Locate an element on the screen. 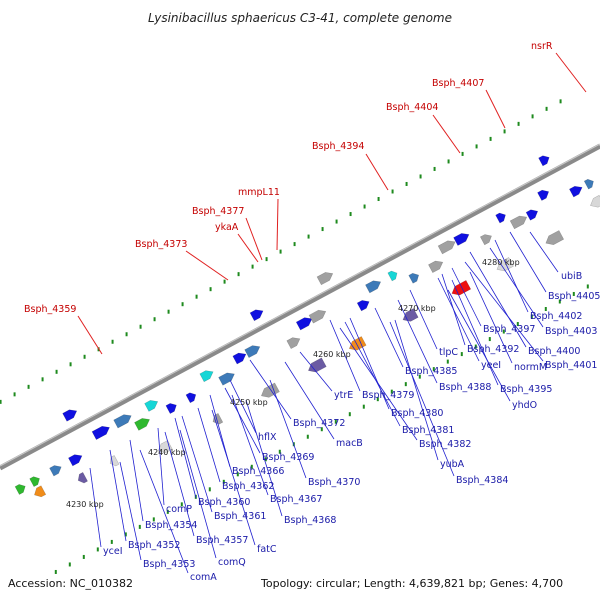 This screenshot has height=600, width=600. gene-label: Bsph_4357 is located at coordinates (222, 540).